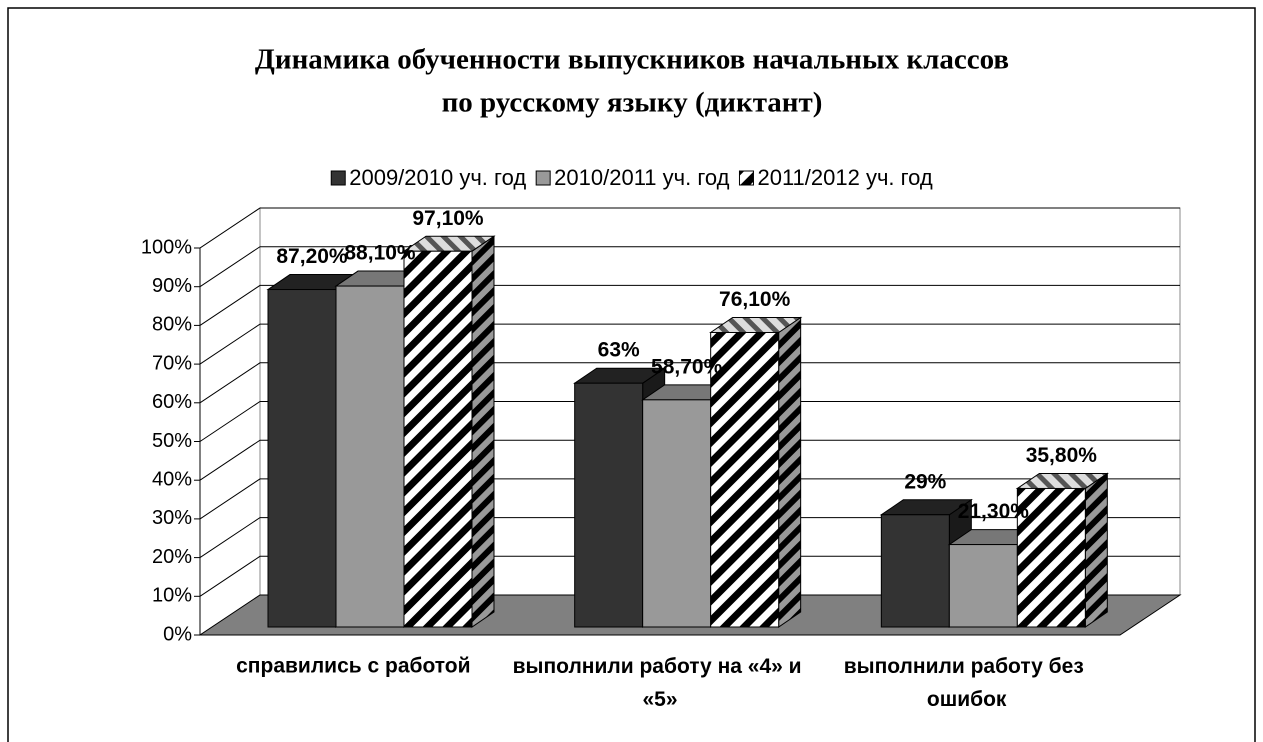 The image size is (1263, 742). Describe the element at coordinates (659, 699) in the screenshot. I see `x-tick-label-line: «5»` at that location.